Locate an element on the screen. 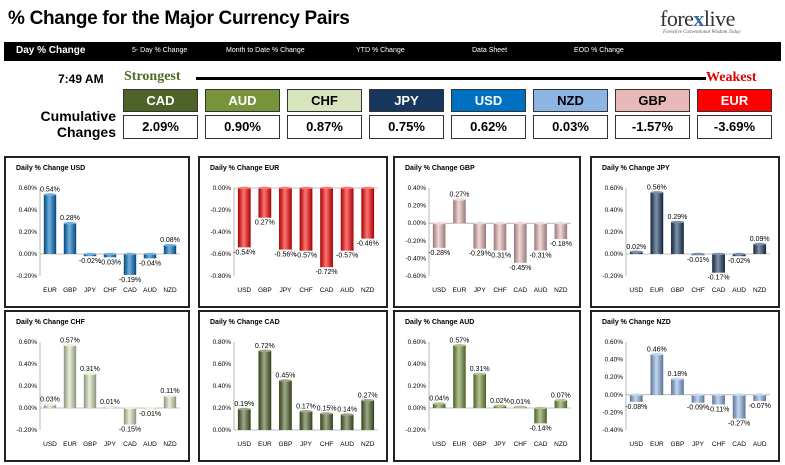  data-label: 0.54% is located at coordinates (50, 190).